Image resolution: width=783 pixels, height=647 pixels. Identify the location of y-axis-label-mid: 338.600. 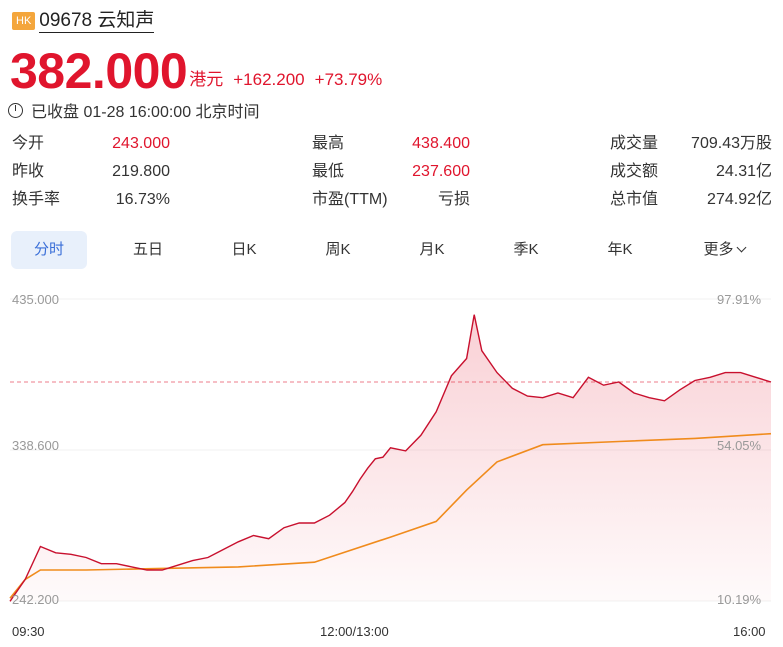
(35, 445).